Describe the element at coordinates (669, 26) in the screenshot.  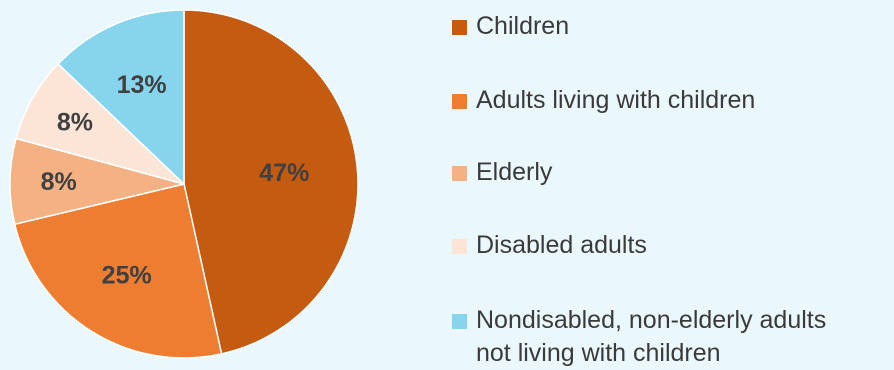
I see `legend-item-children: Children` at that location.